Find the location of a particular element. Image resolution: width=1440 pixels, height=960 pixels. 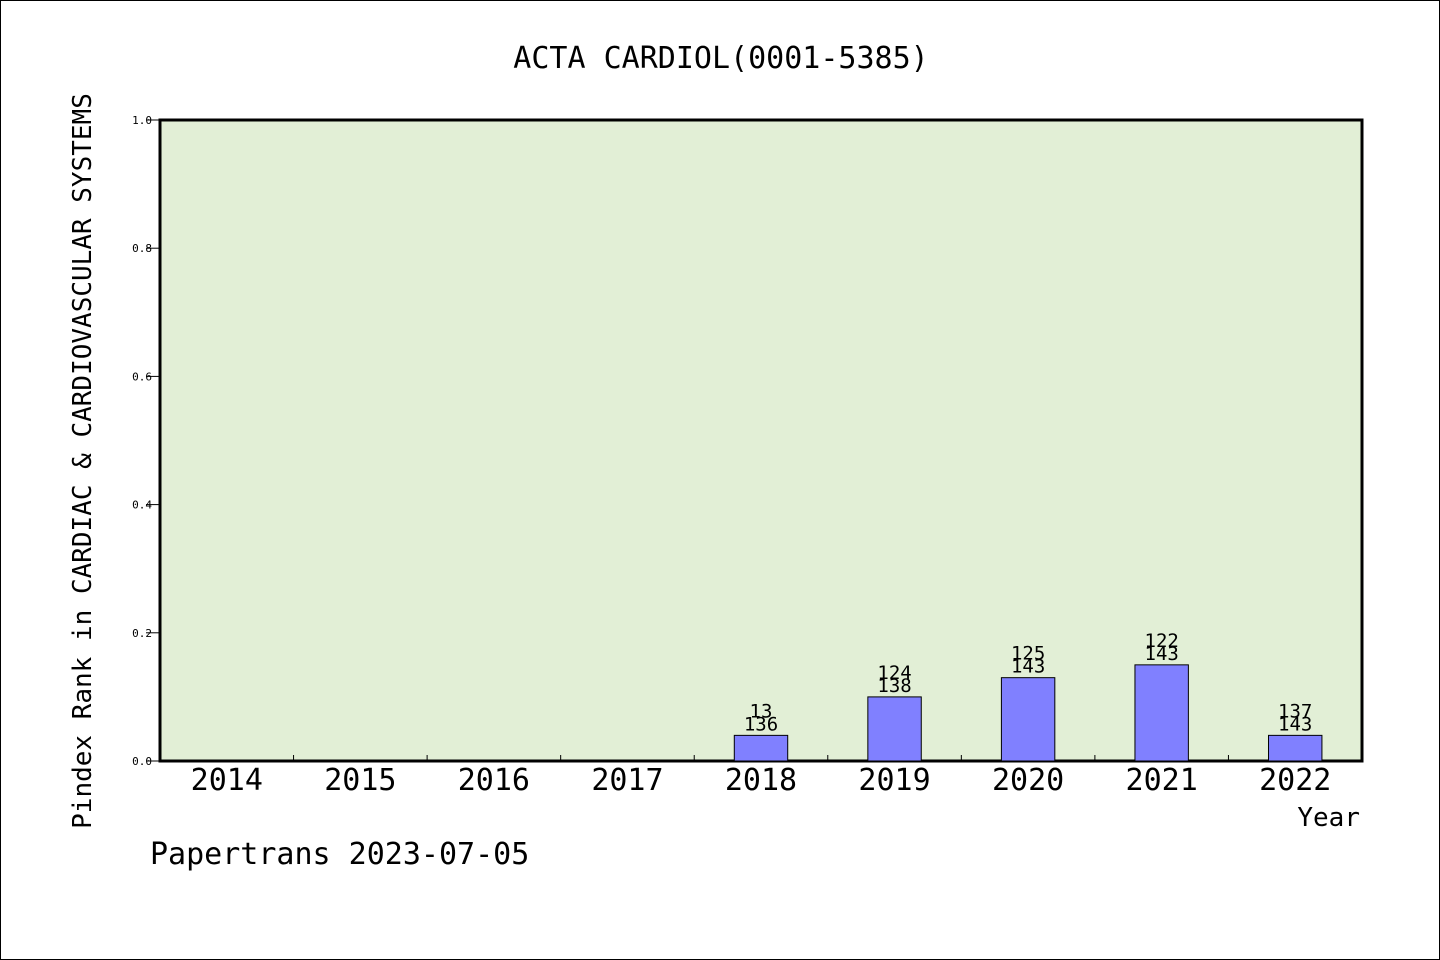

y-axis: 0.0 0.2 0.4 0.6 0.8 1.0 is located at coordinates (146, 441).